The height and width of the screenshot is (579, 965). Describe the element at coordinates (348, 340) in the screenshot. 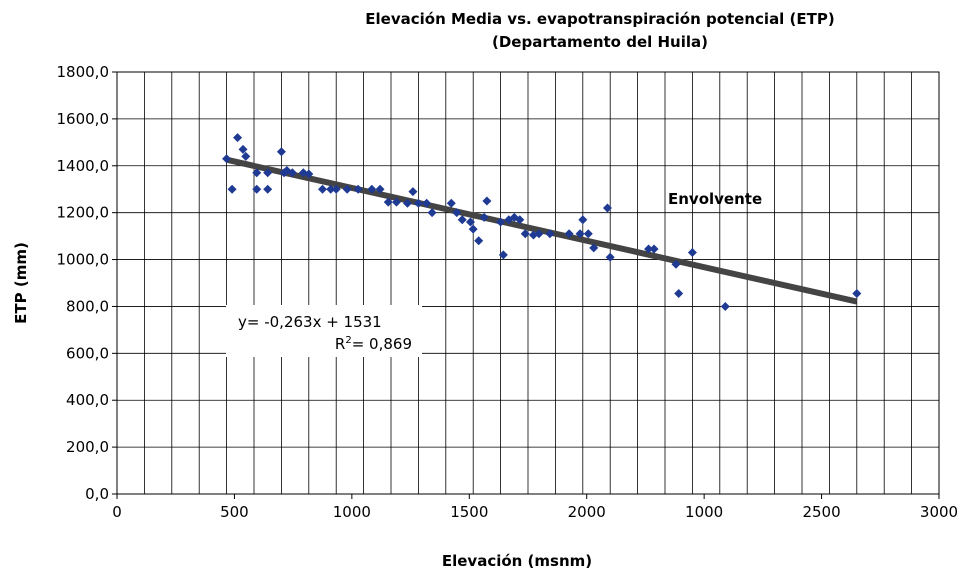

I see `r-squared-superscript: 2` at that location.